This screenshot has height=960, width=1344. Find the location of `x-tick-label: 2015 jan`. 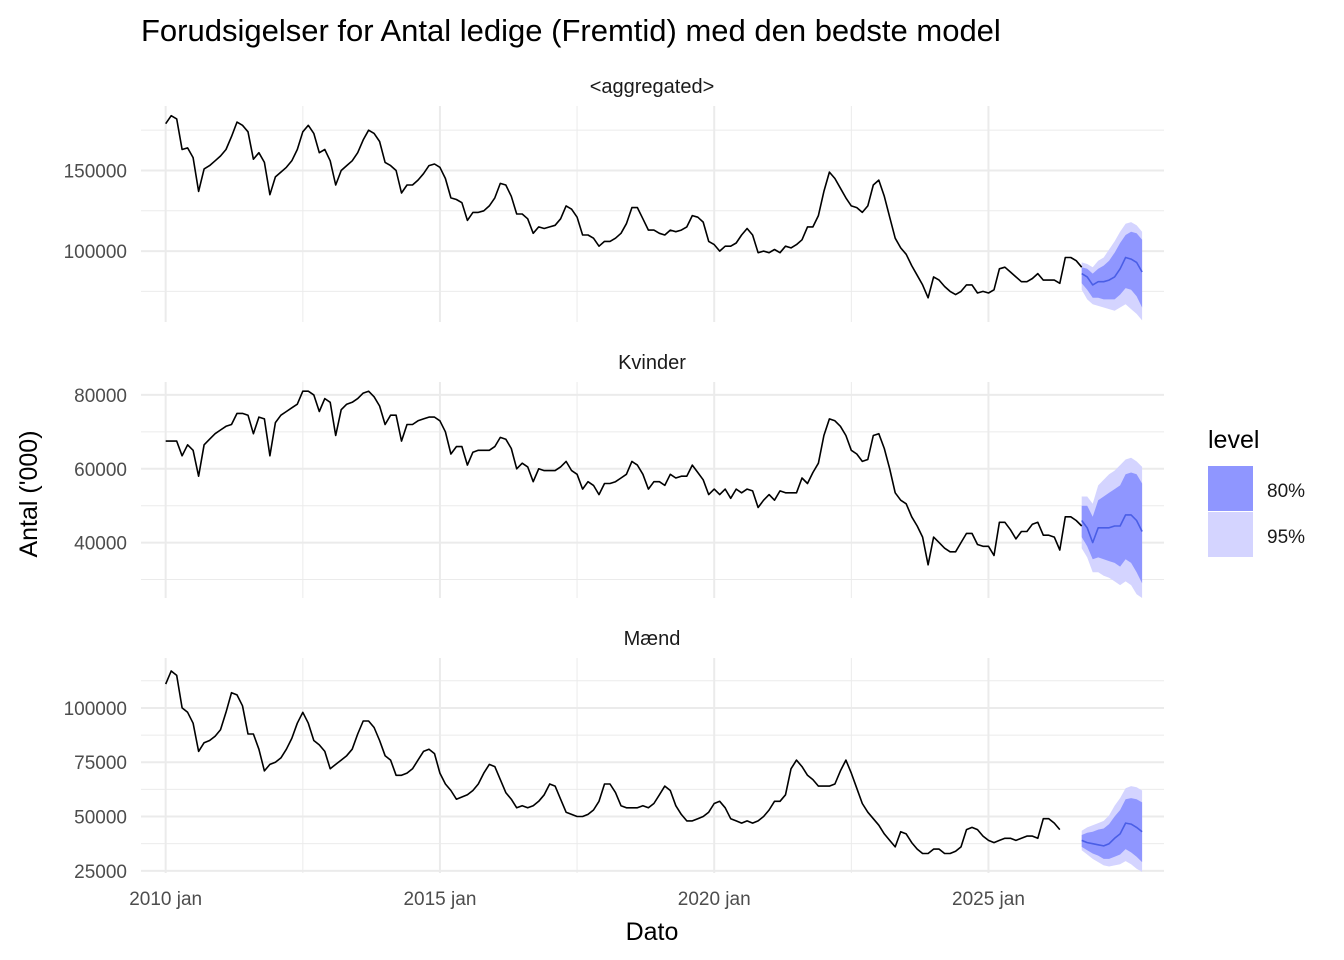

x-tick-label: 2015 jan is located at coordinates (439, 899).